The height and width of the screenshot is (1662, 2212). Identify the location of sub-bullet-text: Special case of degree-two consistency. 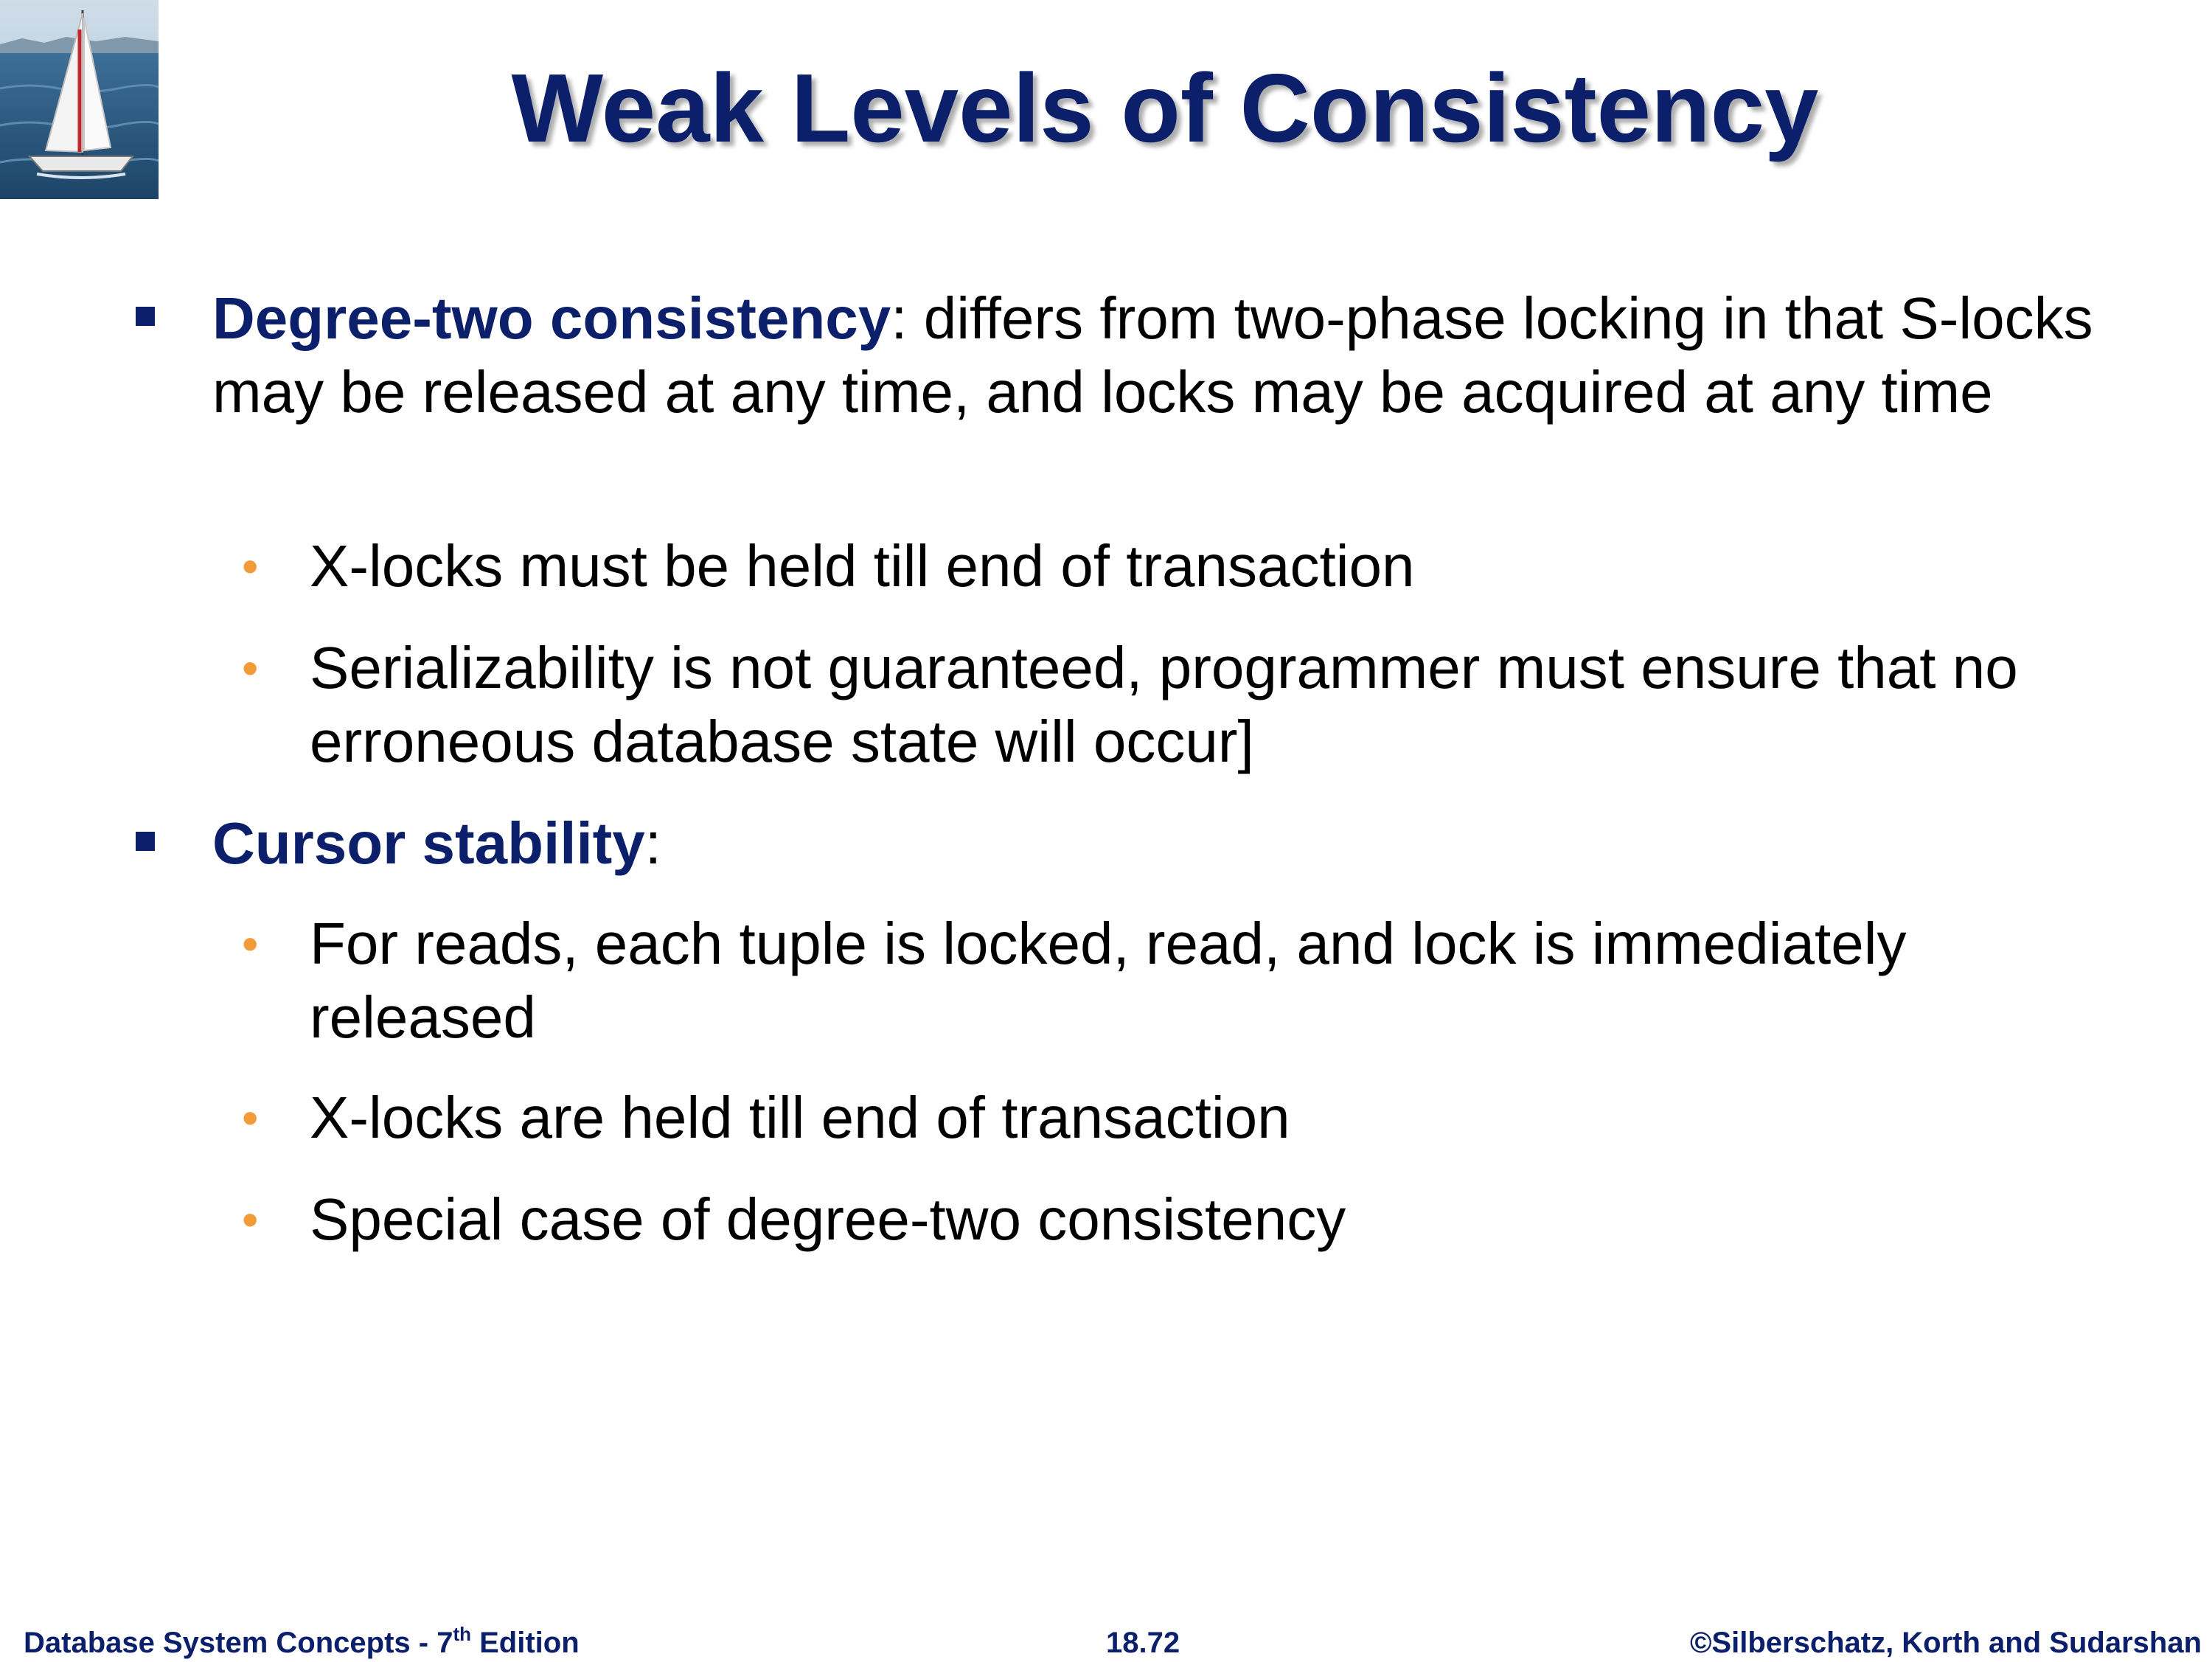
(828, 1219).